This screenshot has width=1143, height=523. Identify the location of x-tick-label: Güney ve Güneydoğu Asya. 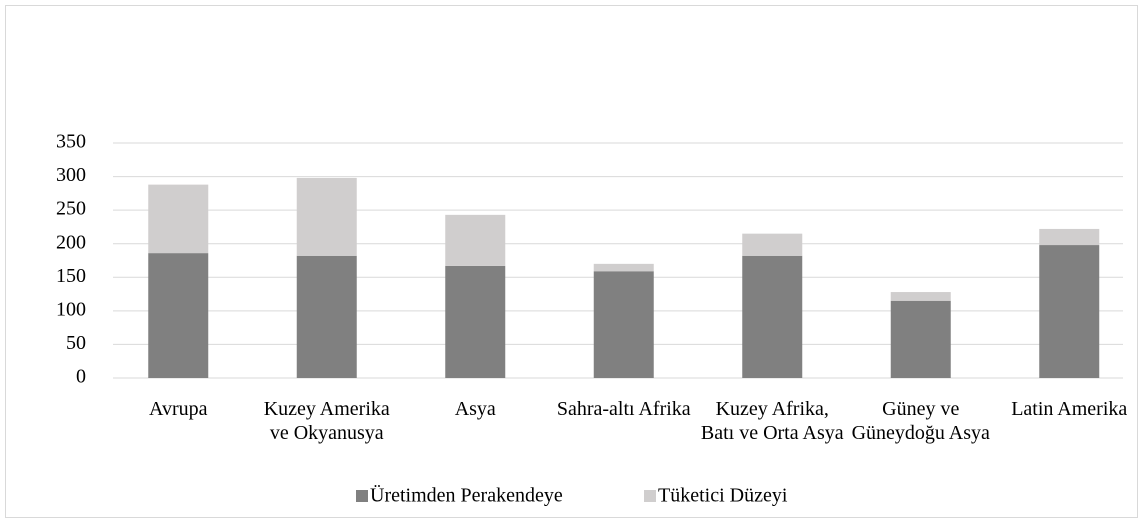
(920, 421).